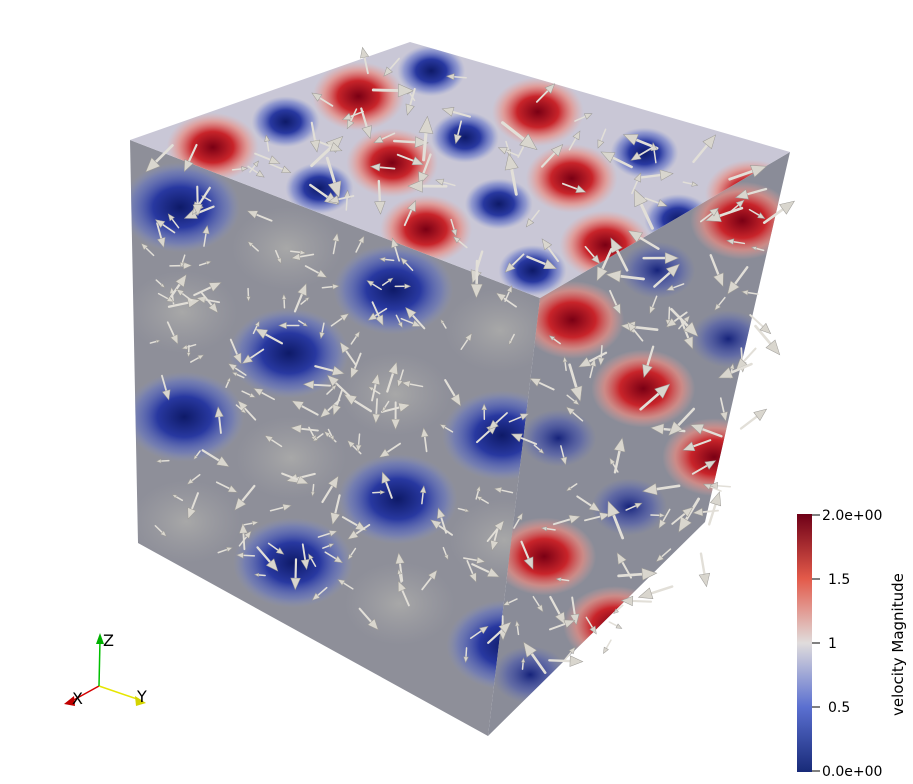 The width and height of the screenshot is (913, 784). I want to click on y-axis-line, so click(119, 693).